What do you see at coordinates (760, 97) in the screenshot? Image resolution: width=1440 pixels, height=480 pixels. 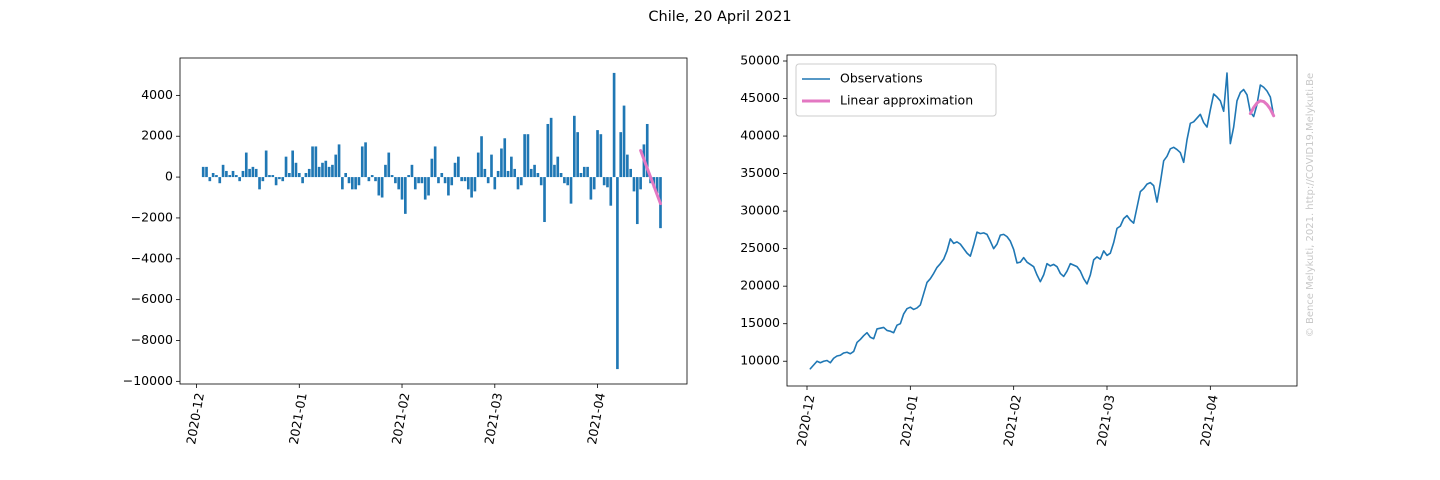 I see `y-tick-label: 45000` at bounding box center [760, 97].